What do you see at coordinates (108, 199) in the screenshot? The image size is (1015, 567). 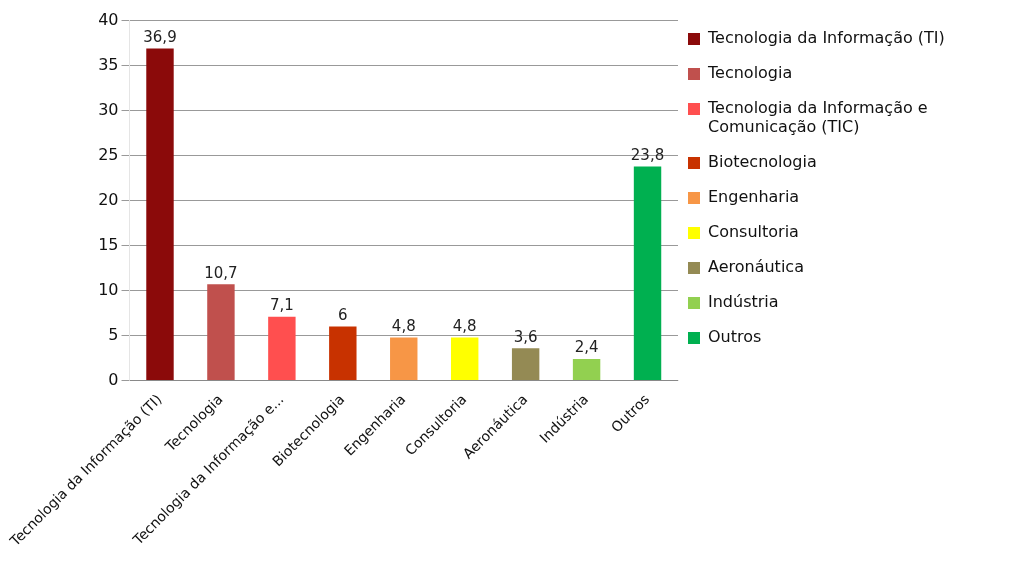 I see `y-tick-label: 20` at bounding box center [108, 199].